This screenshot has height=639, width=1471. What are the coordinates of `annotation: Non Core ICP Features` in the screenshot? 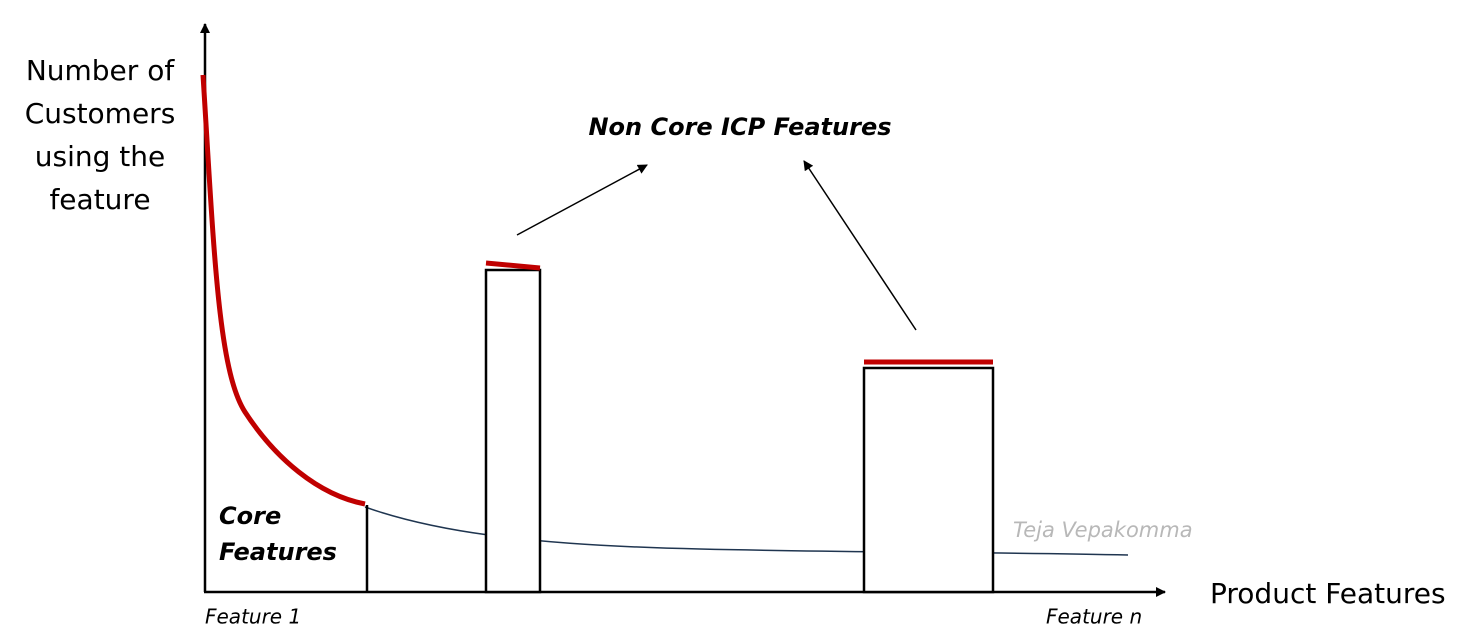 It's located at (739, 127).